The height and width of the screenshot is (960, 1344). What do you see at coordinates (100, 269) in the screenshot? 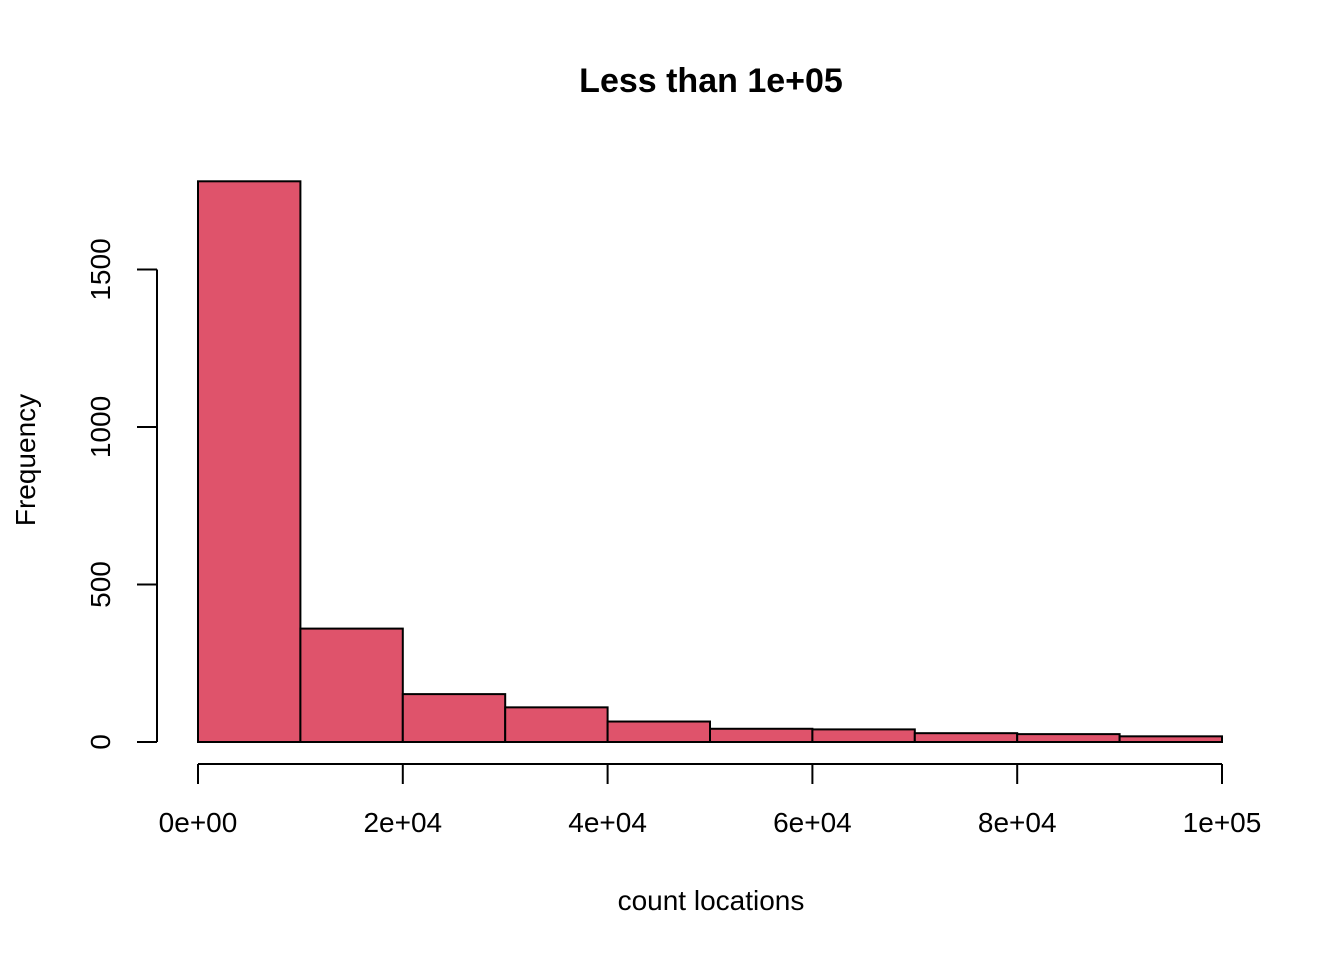
I see `y-tick-label: 1500` at bounding box center [100, 269].